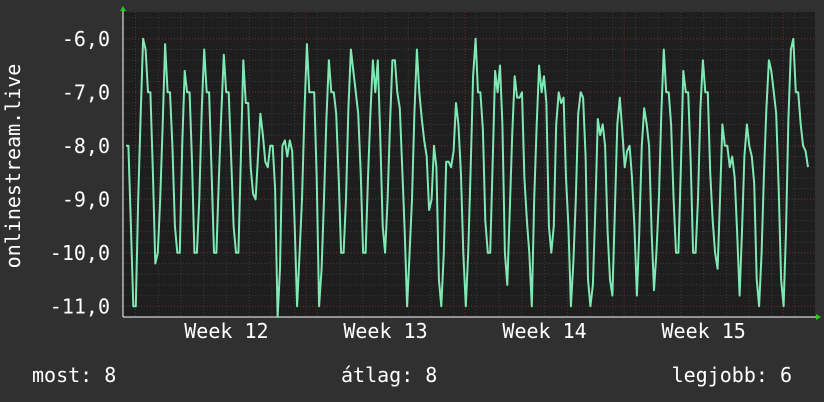 The width and height of the screenshot is (824, 402). I want to click on y-tick-label: -11,0, so click(80, 306).